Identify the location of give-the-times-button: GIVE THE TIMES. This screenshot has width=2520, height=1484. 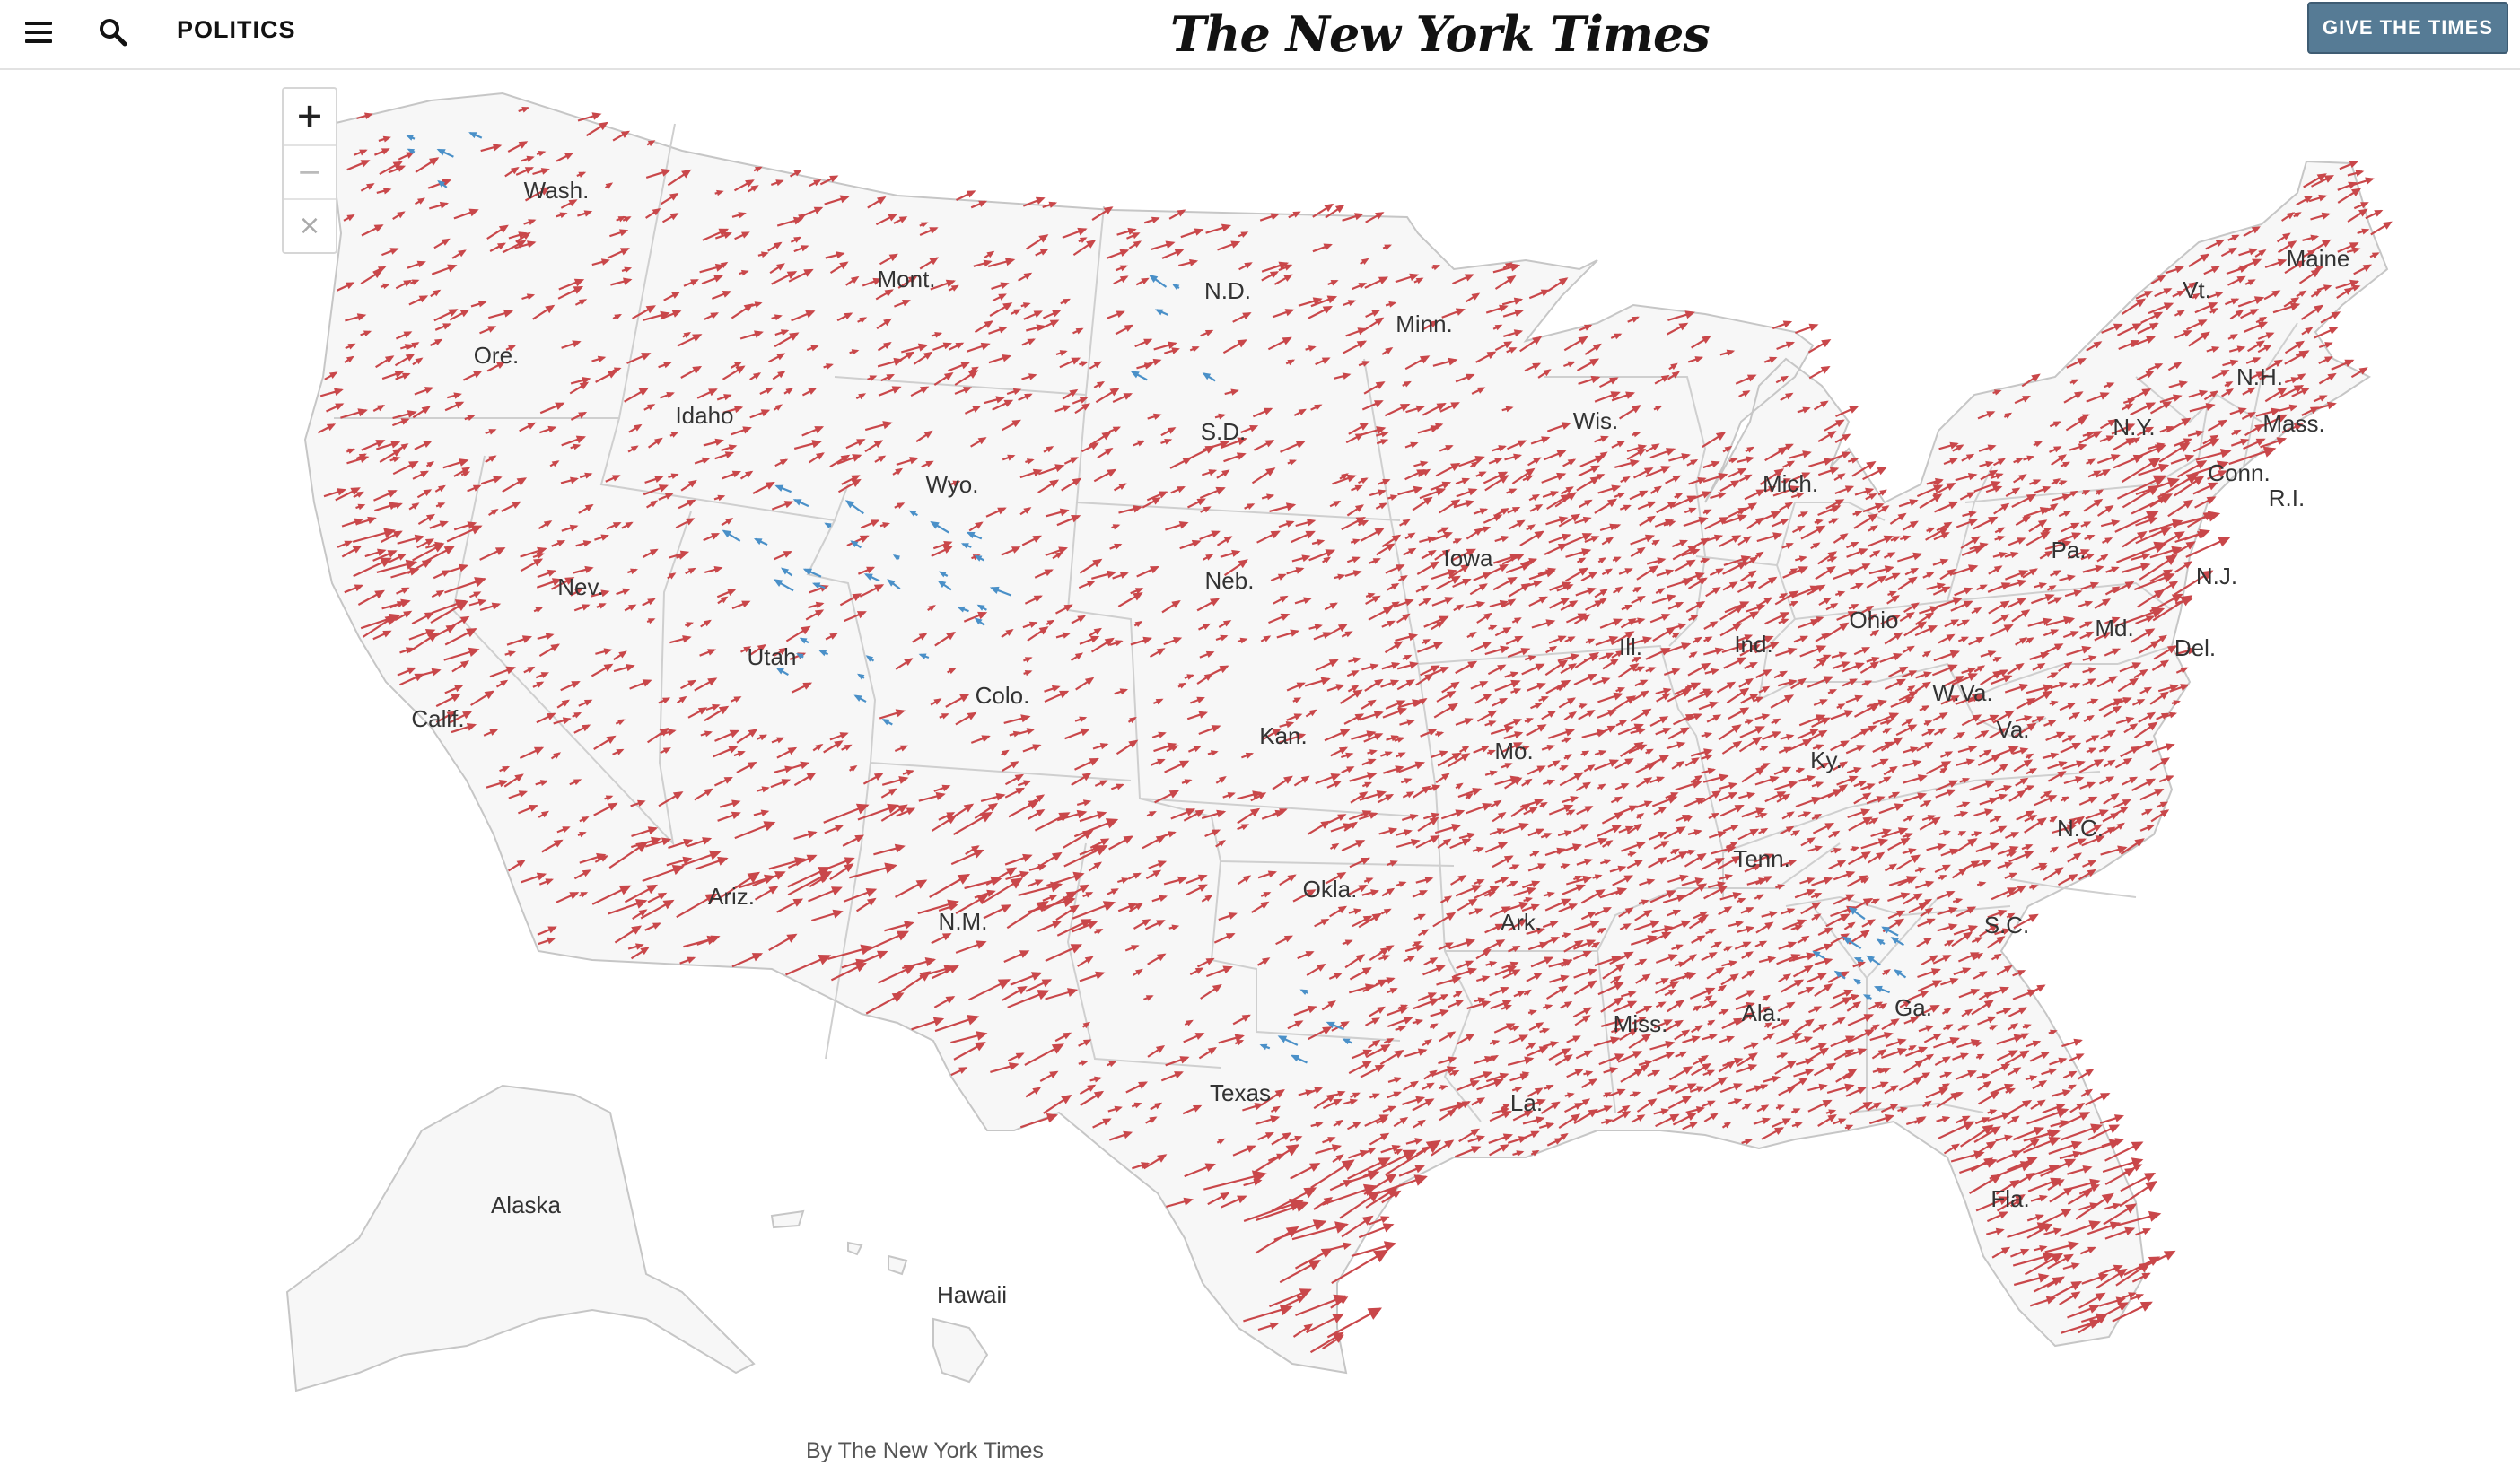
(2408, 28).